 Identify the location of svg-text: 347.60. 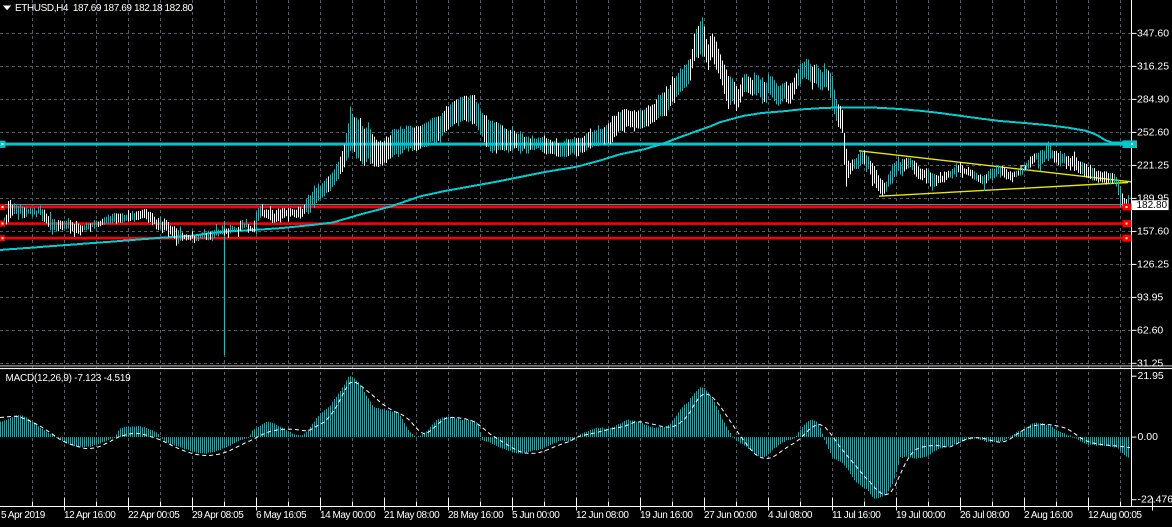
(1153, 33).